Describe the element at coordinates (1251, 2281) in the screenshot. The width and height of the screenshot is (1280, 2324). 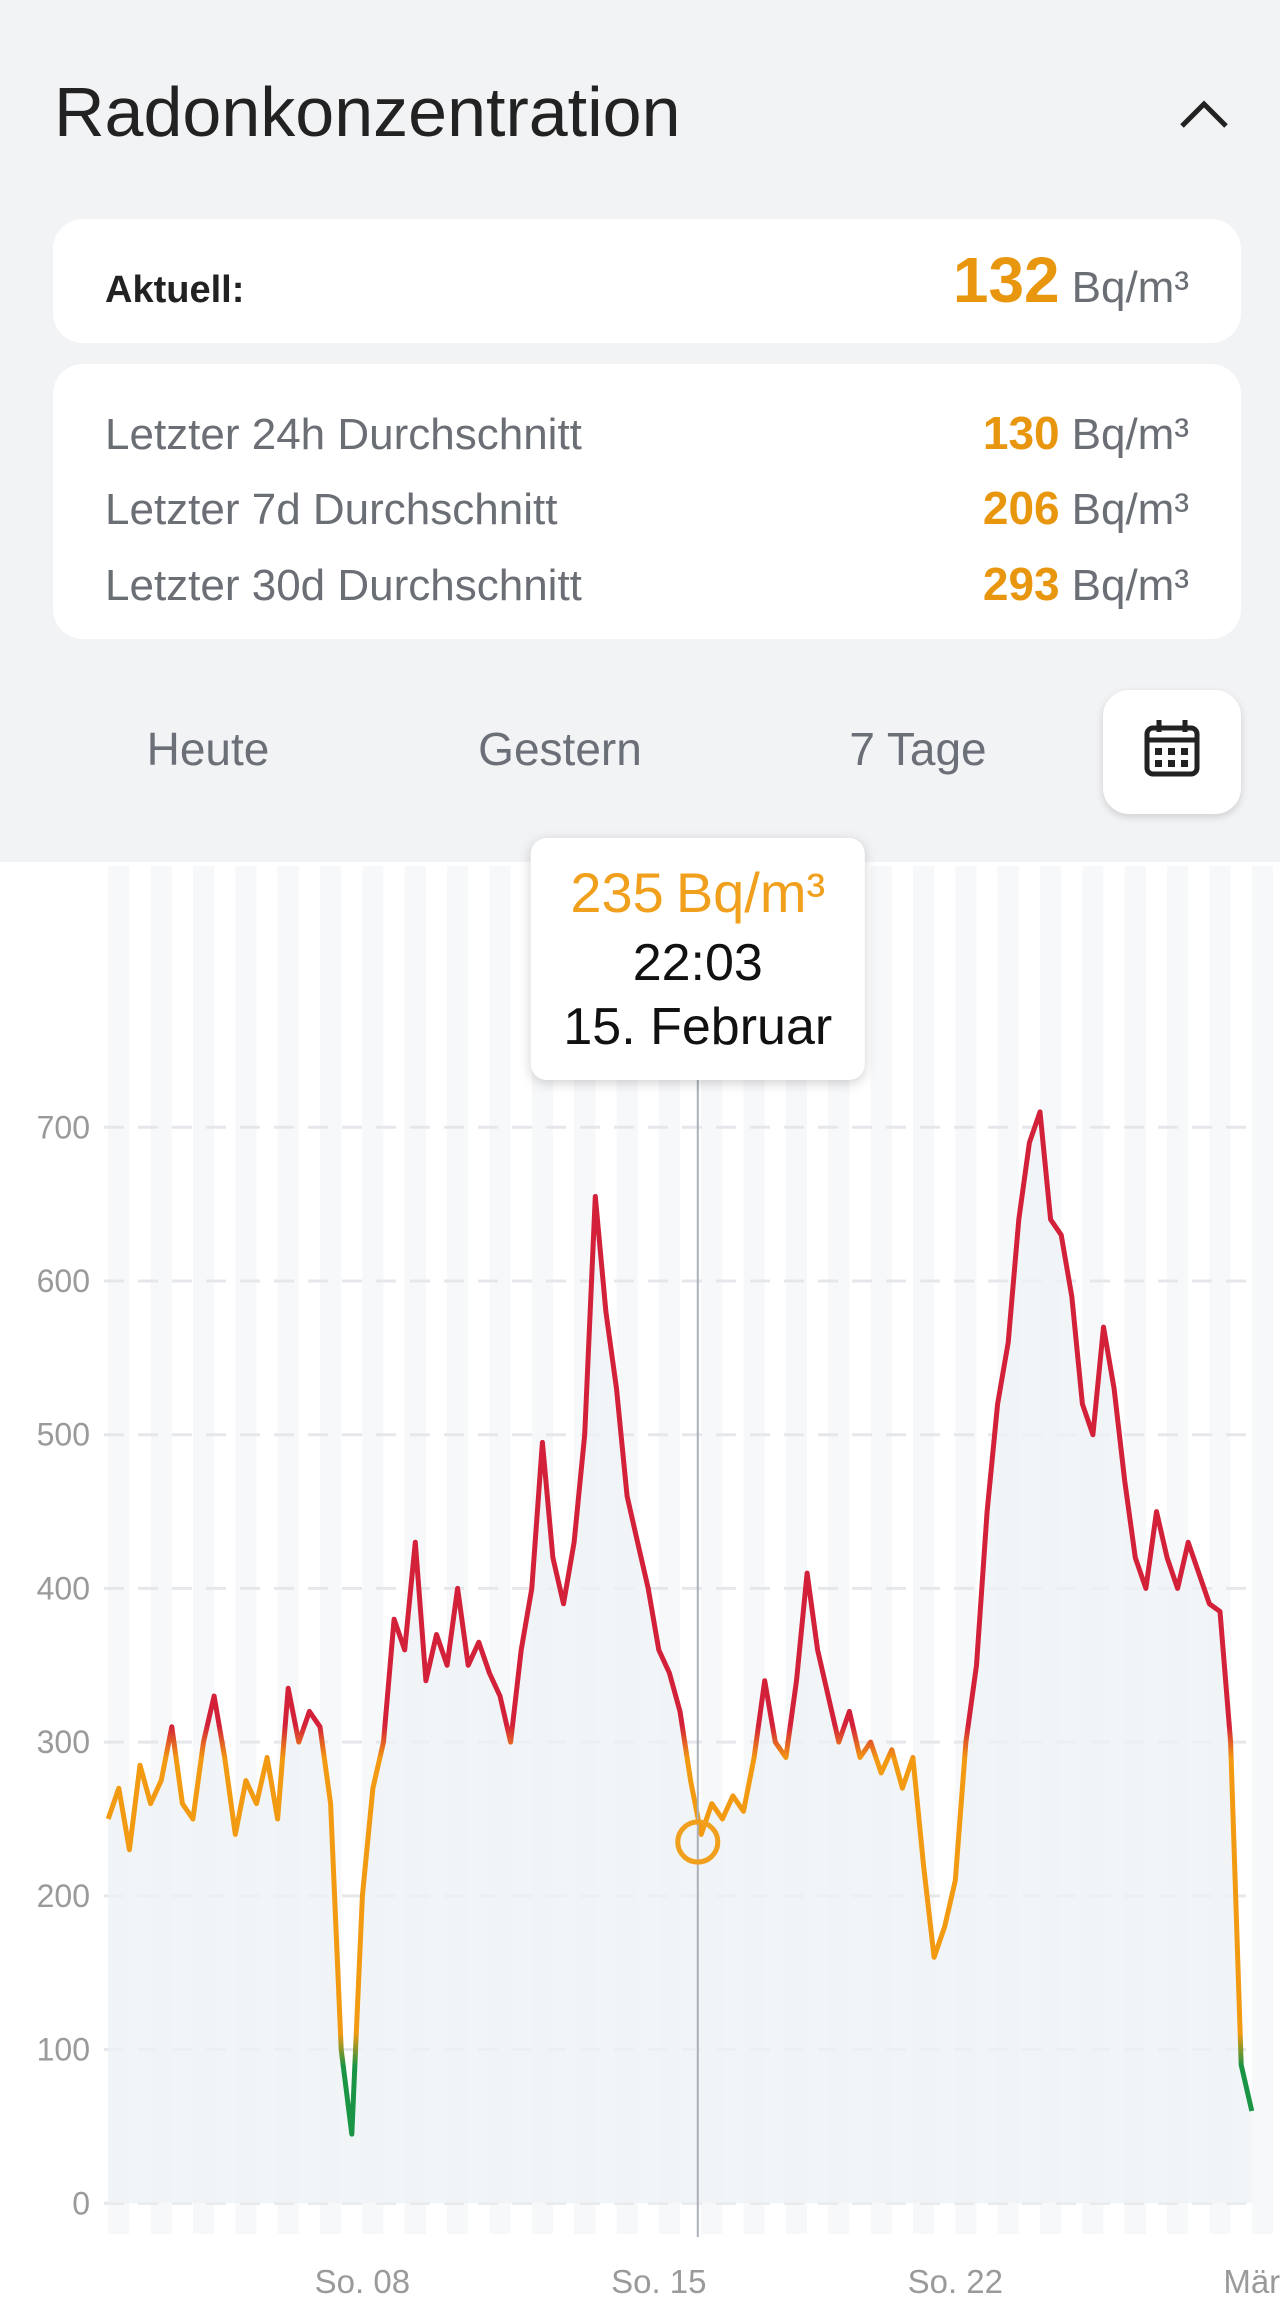
I see `x-tick-label: Mär` at that location.